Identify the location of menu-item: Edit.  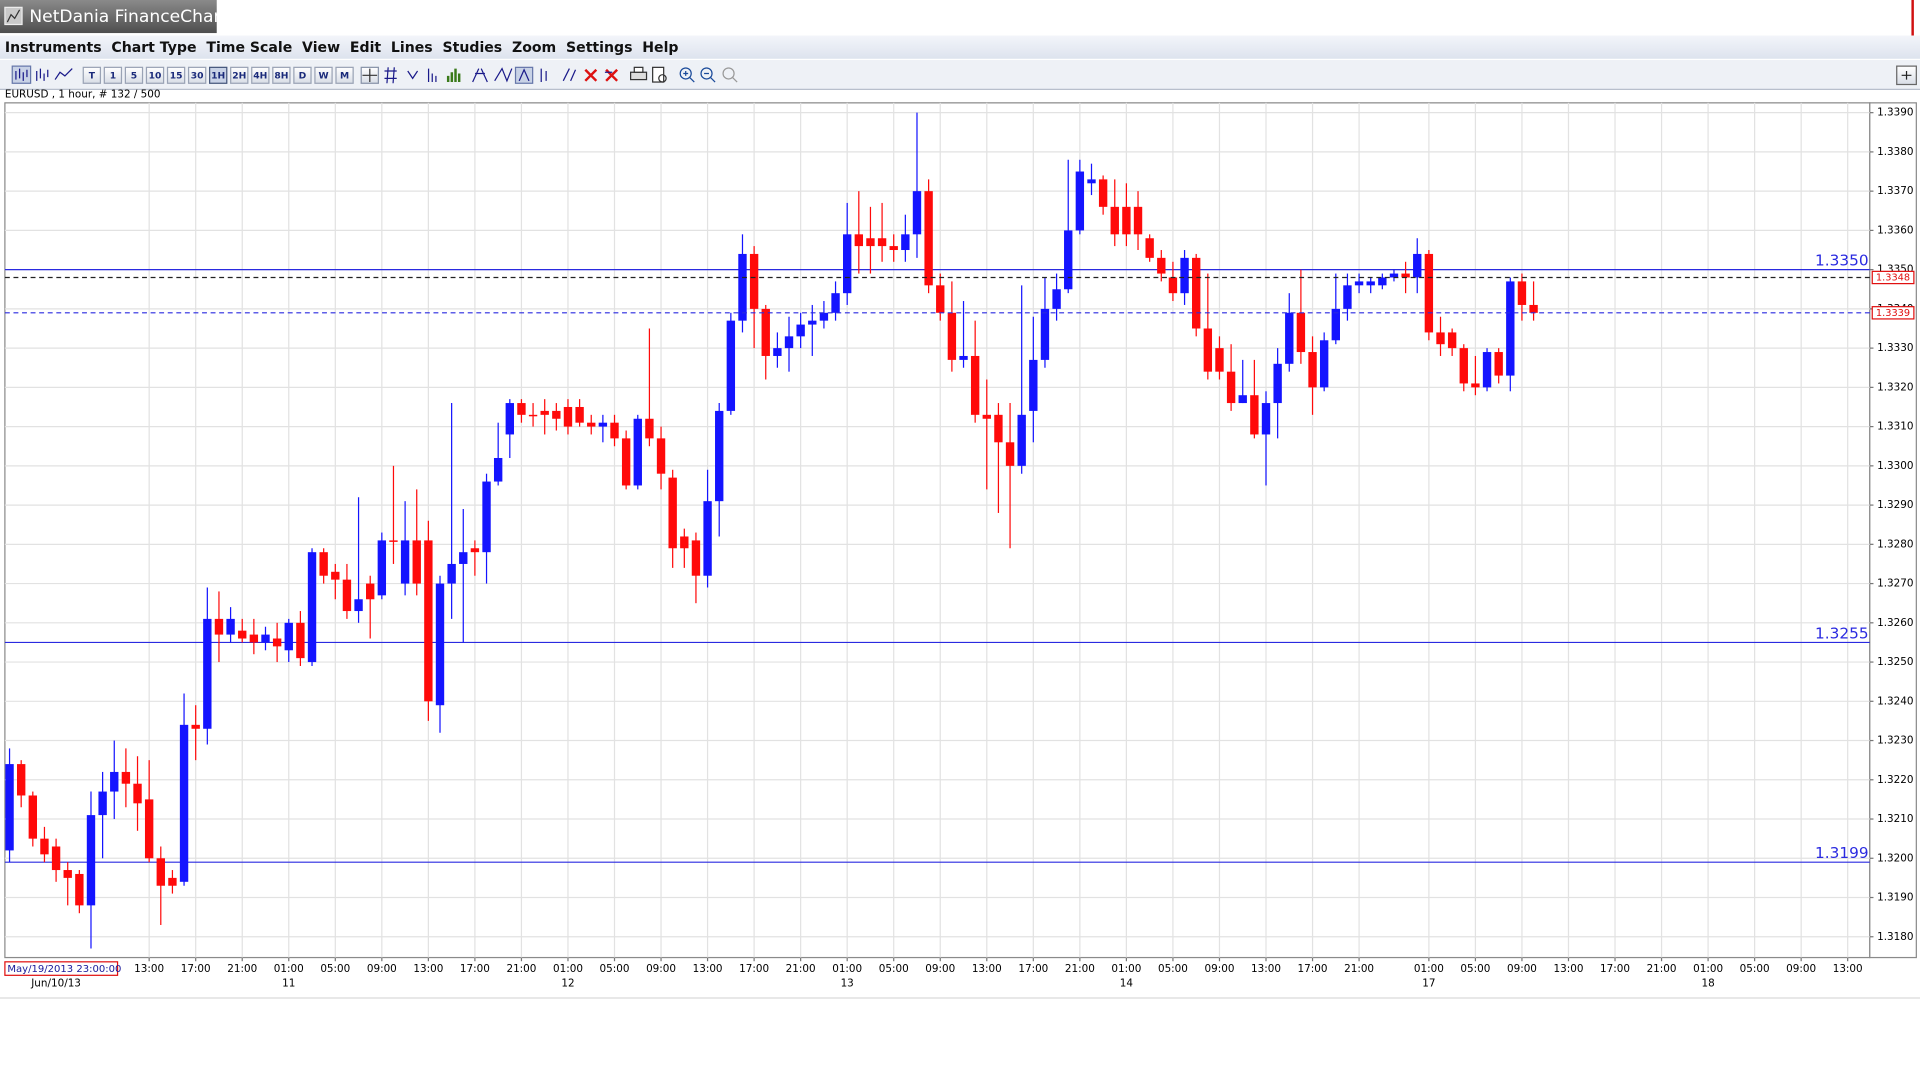
(366, 48).